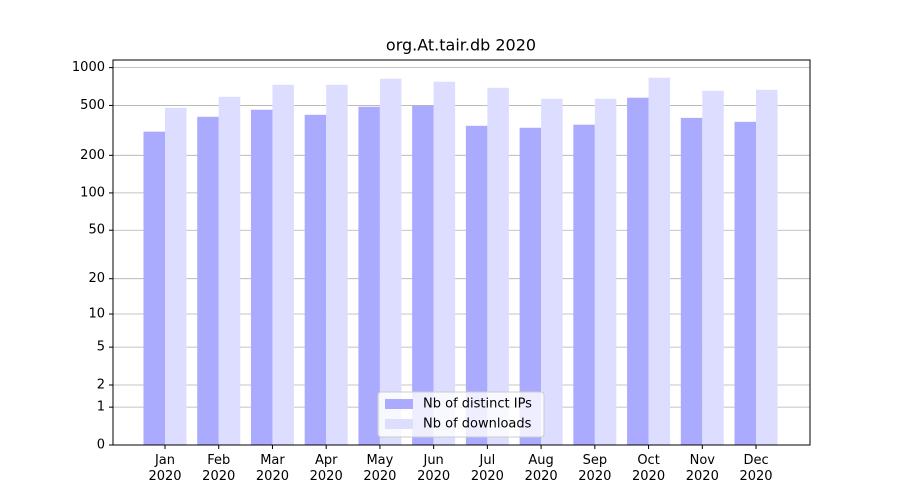 This screenshot has height=500, width=900. I want to click on x-tick-label: Aug 2020, so click(541, 468).